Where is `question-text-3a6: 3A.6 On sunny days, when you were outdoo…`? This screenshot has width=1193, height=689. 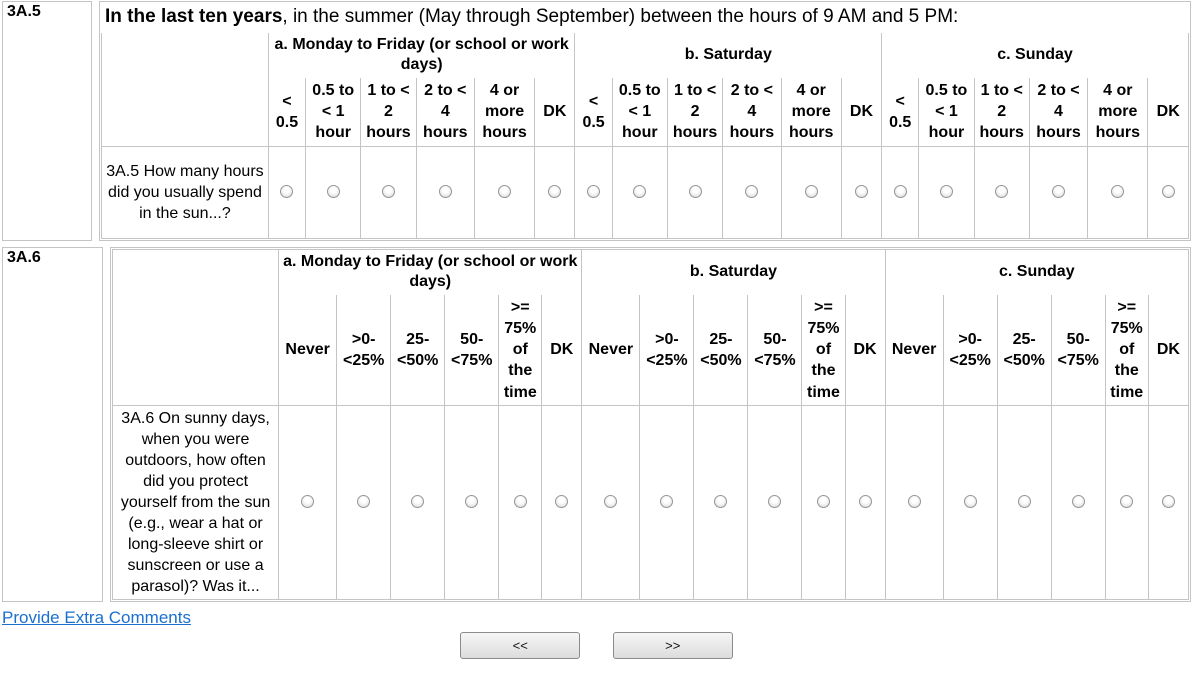 question-text-3a6: 3A.6 On sunny days, when you were outdoo… is located at coordinates (195, 502).